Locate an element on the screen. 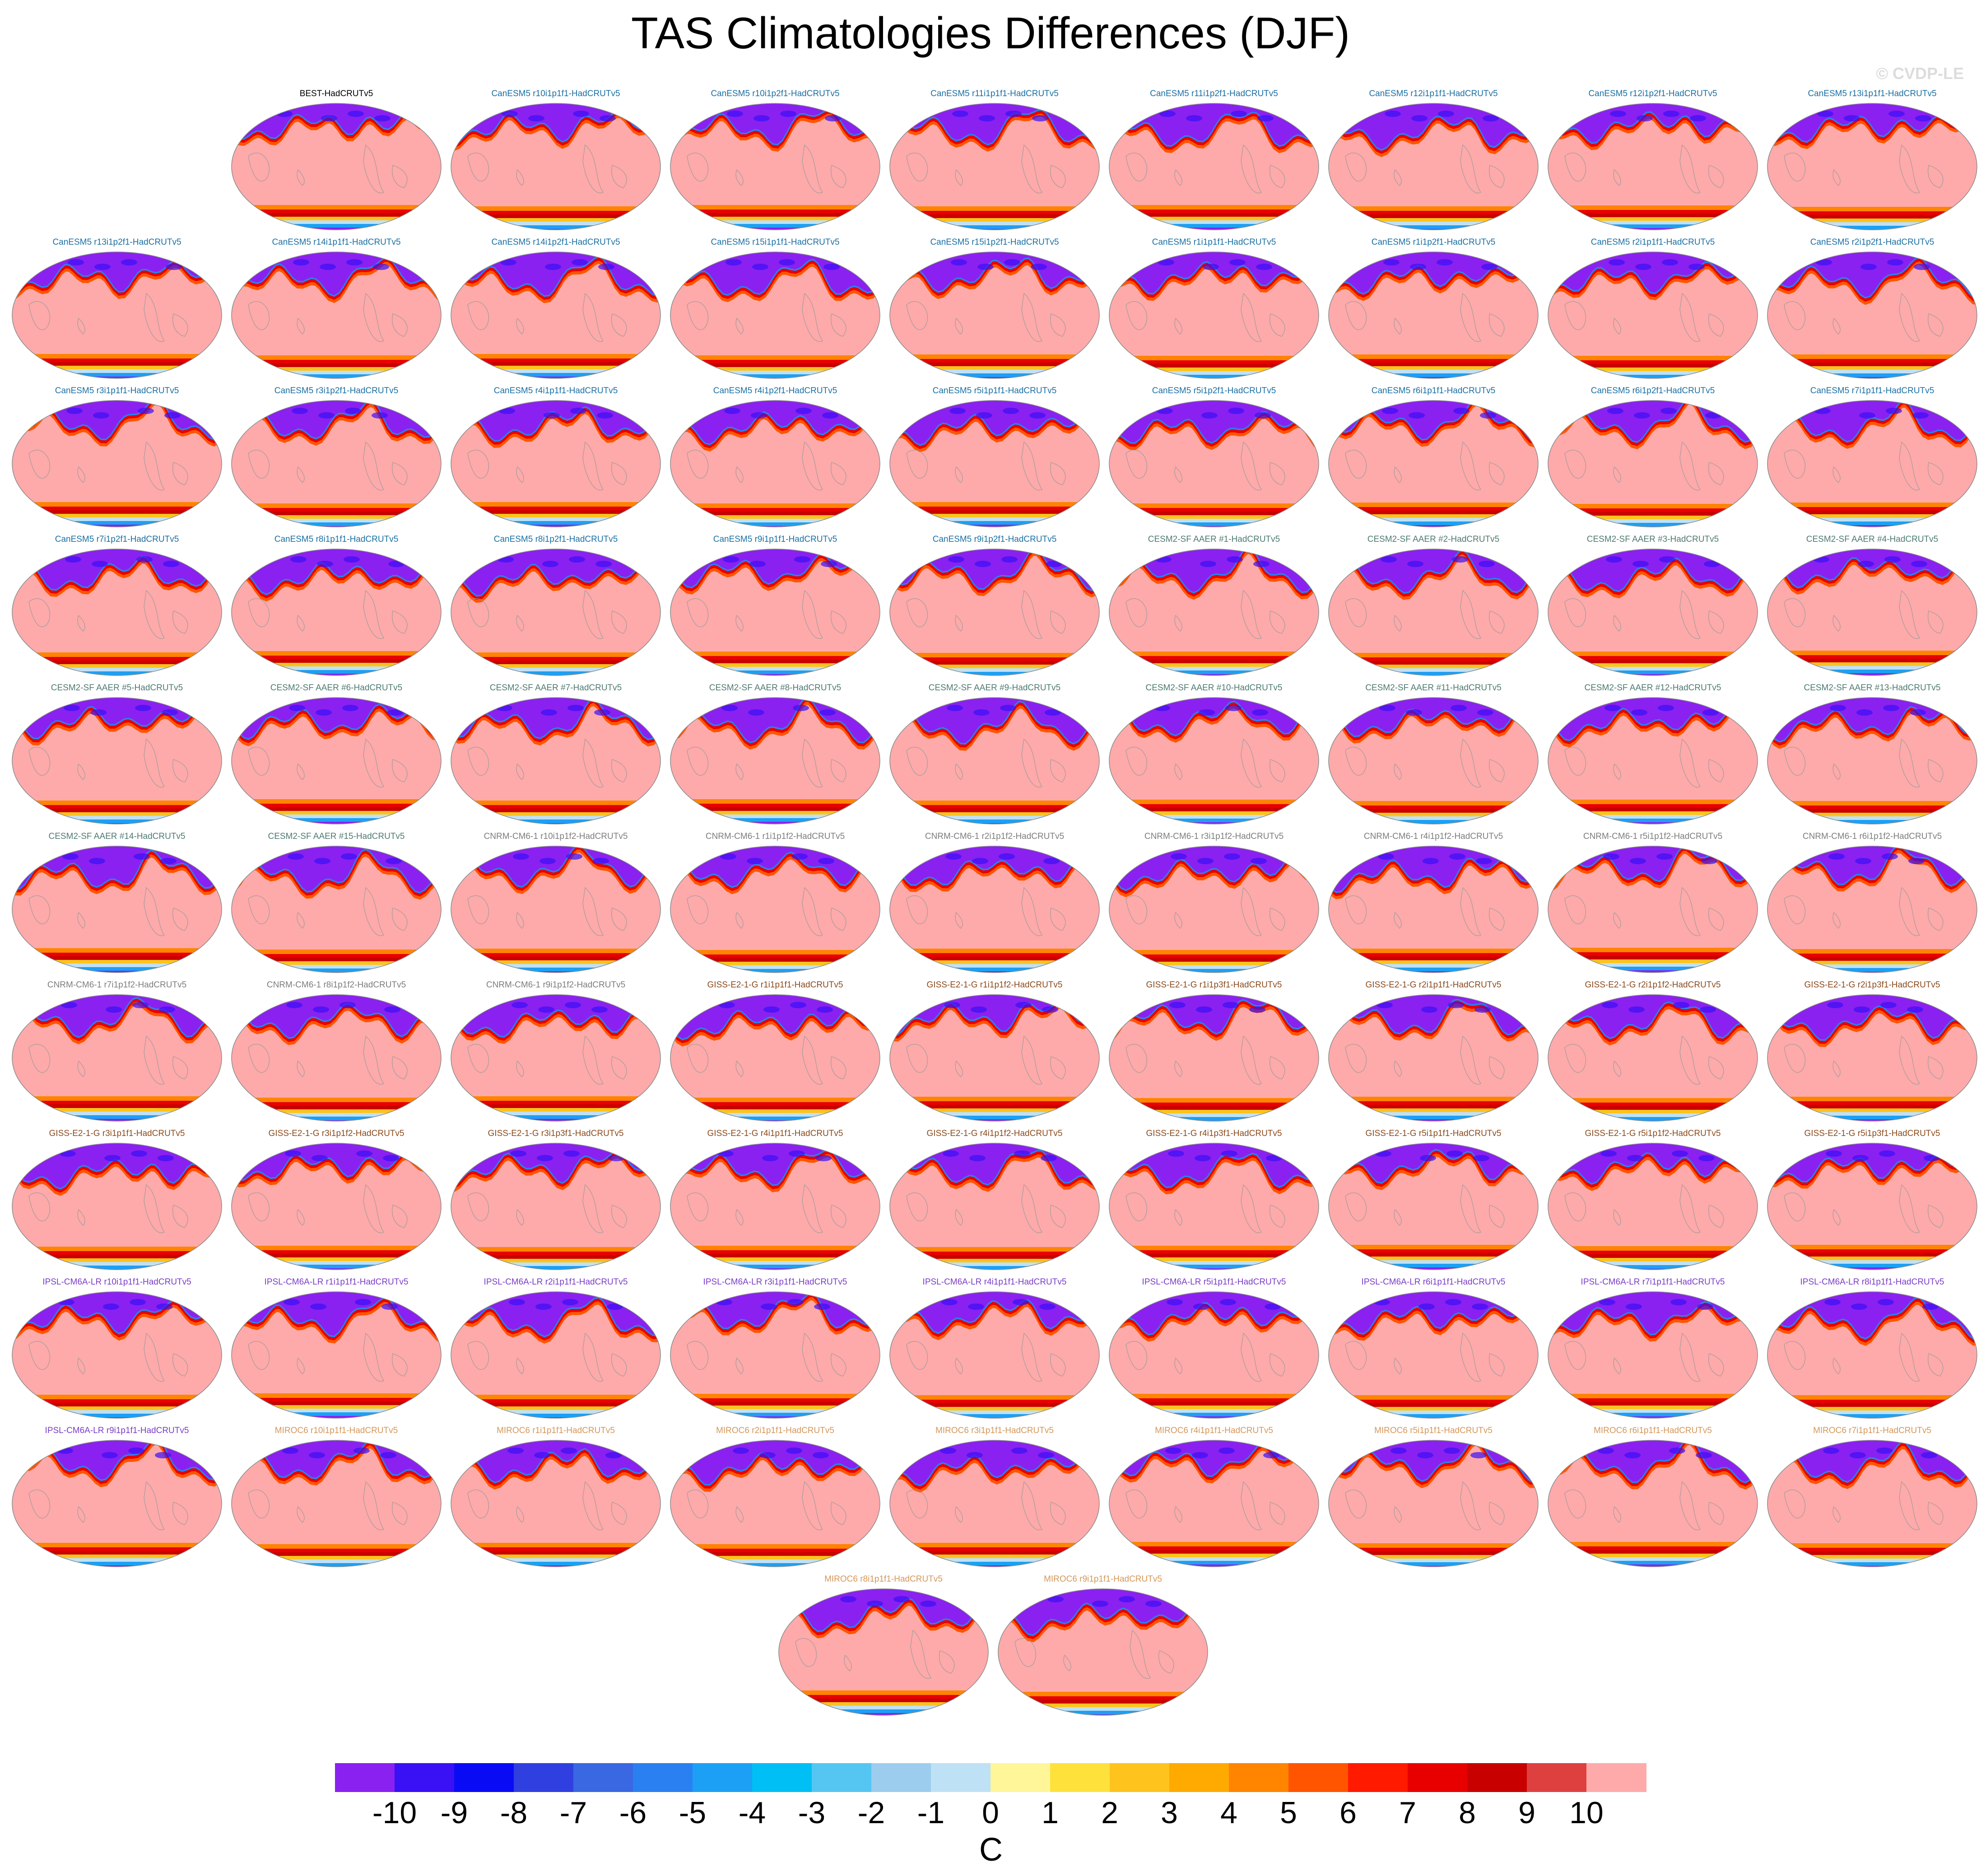 The image size is (1981, 1876). map-panel: CESM2-SF AAER #2-HadCRUTv5 is located at coordinates (1433, 608).